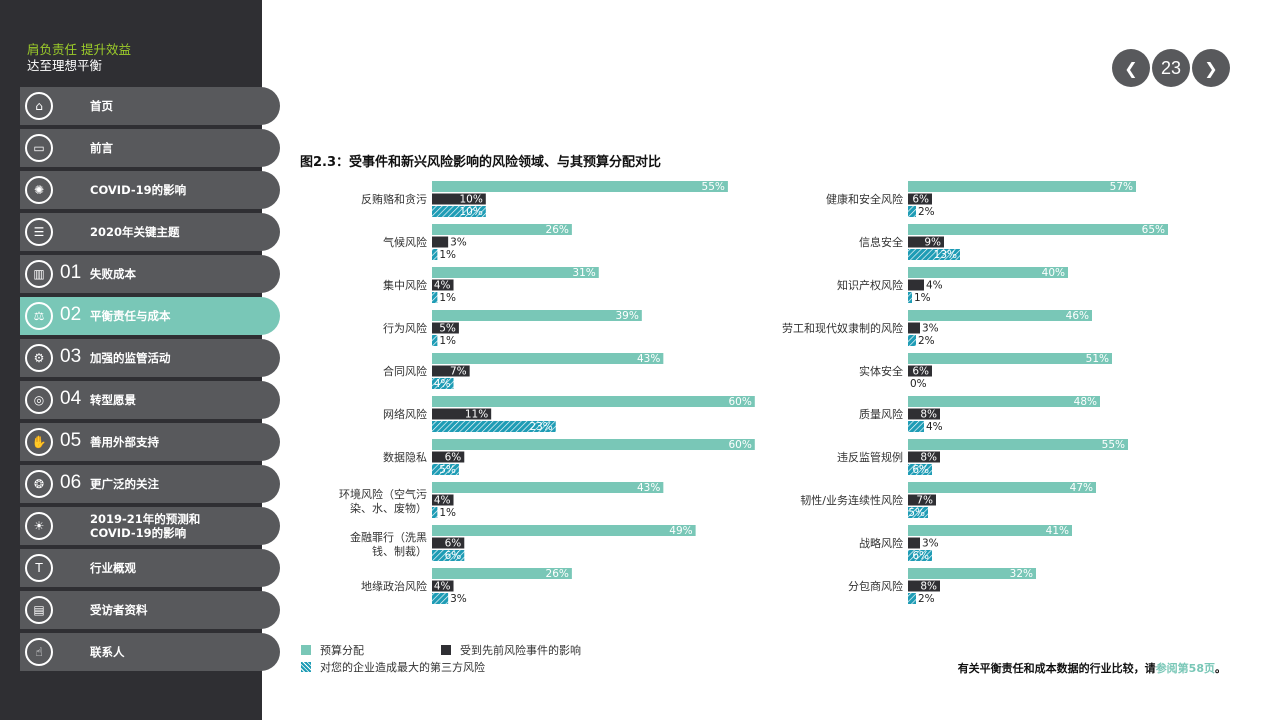  Describe the element at coordinates (342, 650) in the screenshot. I see `legend-label-budget: 预算分配` at that location.